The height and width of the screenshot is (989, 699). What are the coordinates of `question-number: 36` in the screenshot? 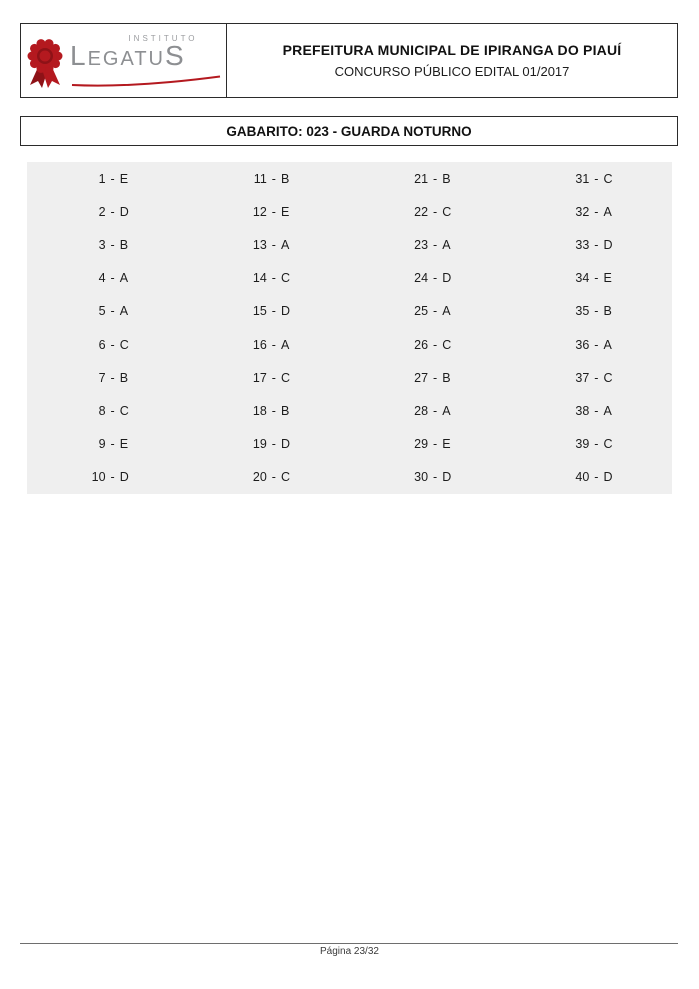 It's located at (582, 344).